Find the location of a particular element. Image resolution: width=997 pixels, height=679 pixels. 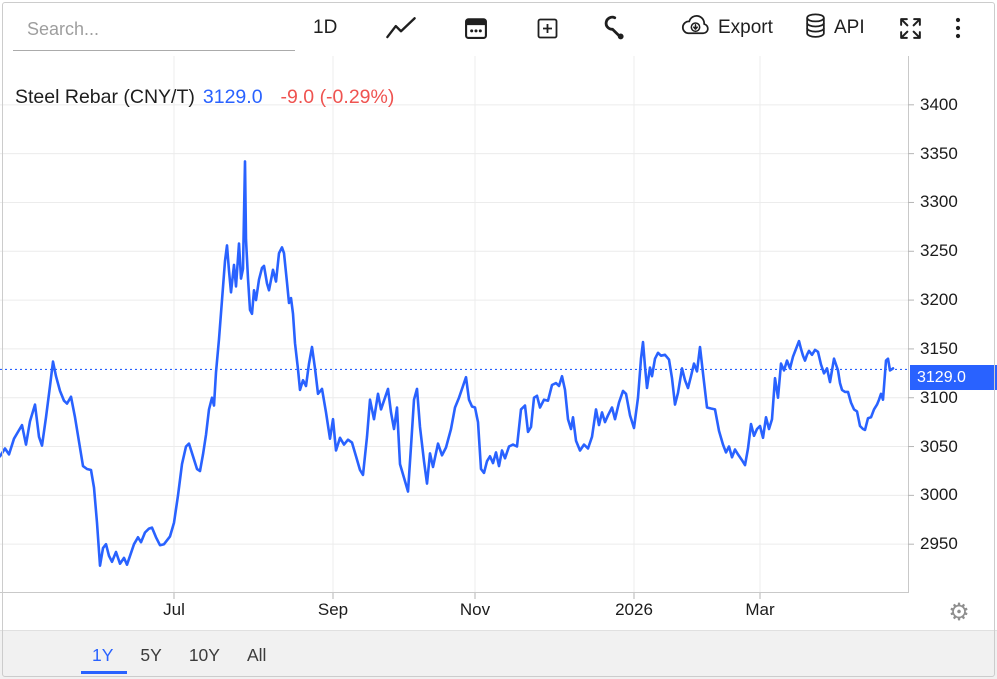

api-button: API is located at coordinates (834, 28).